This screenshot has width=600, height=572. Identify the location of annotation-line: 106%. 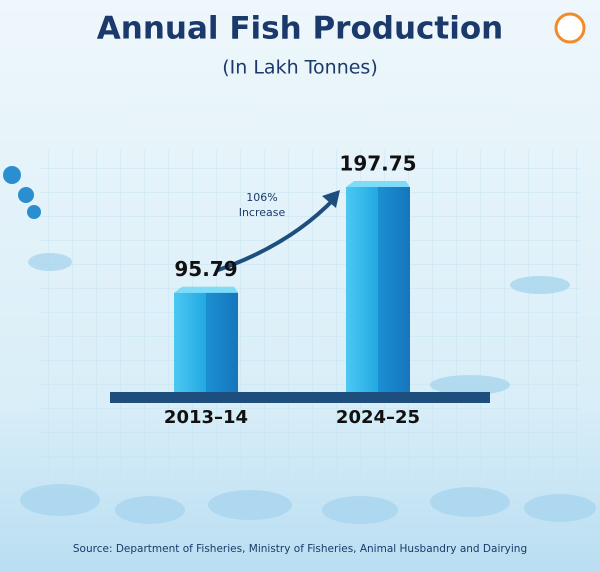
(261, 197).